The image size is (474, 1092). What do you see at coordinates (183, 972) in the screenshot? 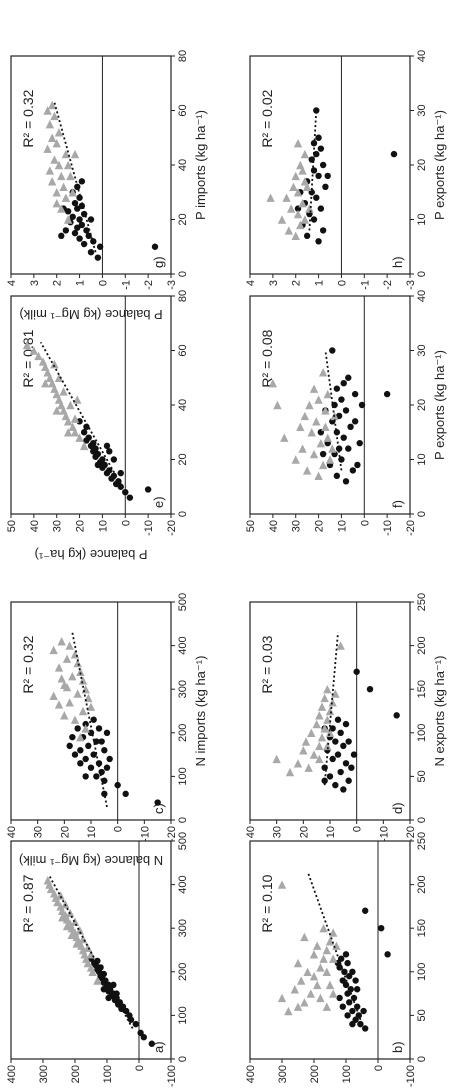
I see `x-tick-label: 200` at bounding box center [183, 972].